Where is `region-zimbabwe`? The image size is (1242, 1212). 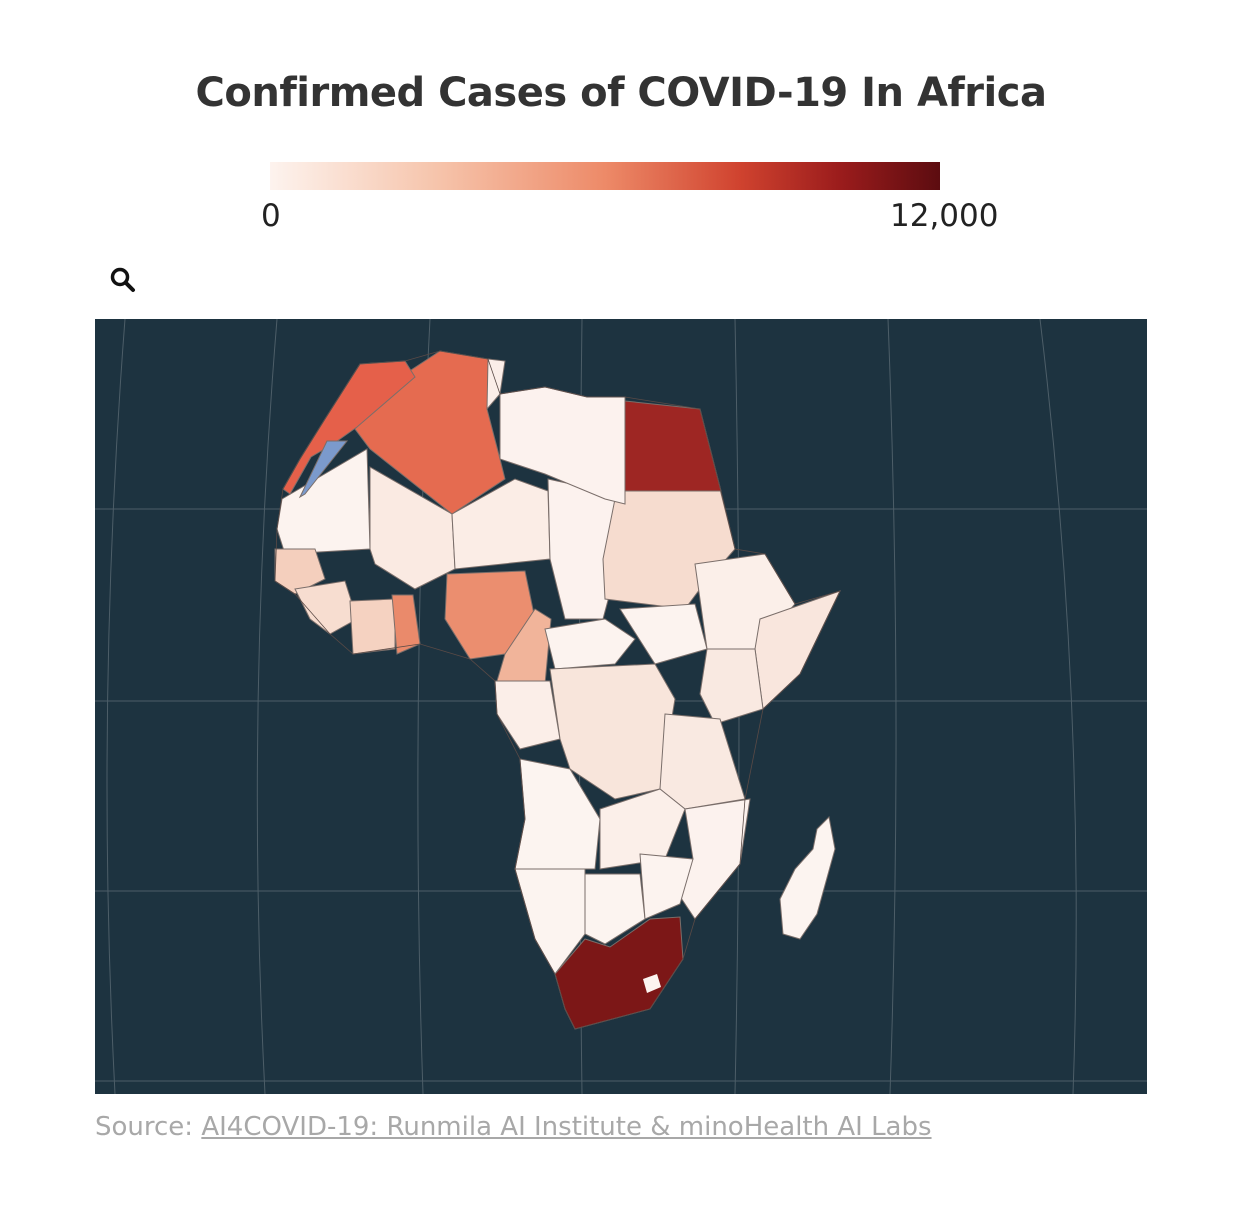
region-zimbabwe is located at coordinates (666, 886).